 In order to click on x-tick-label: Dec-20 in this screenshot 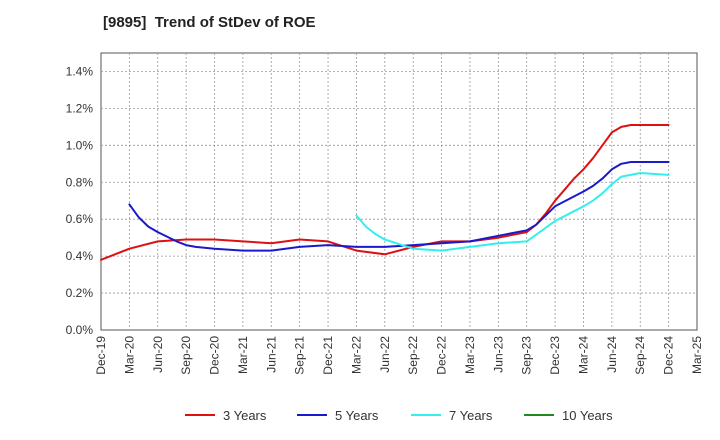, I will do `click(215, 355)`.